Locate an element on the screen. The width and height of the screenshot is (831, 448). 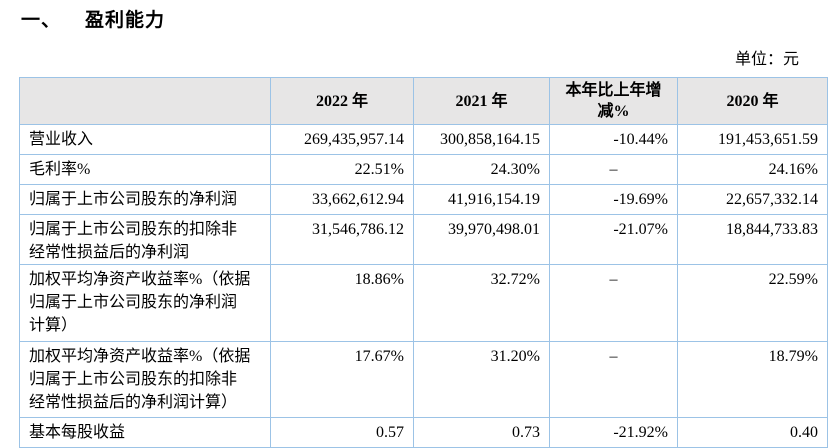
table-row-gross-margin: 毛利率% 22.51% 24.30% – 24.16% is located at coordinates (423, 169).